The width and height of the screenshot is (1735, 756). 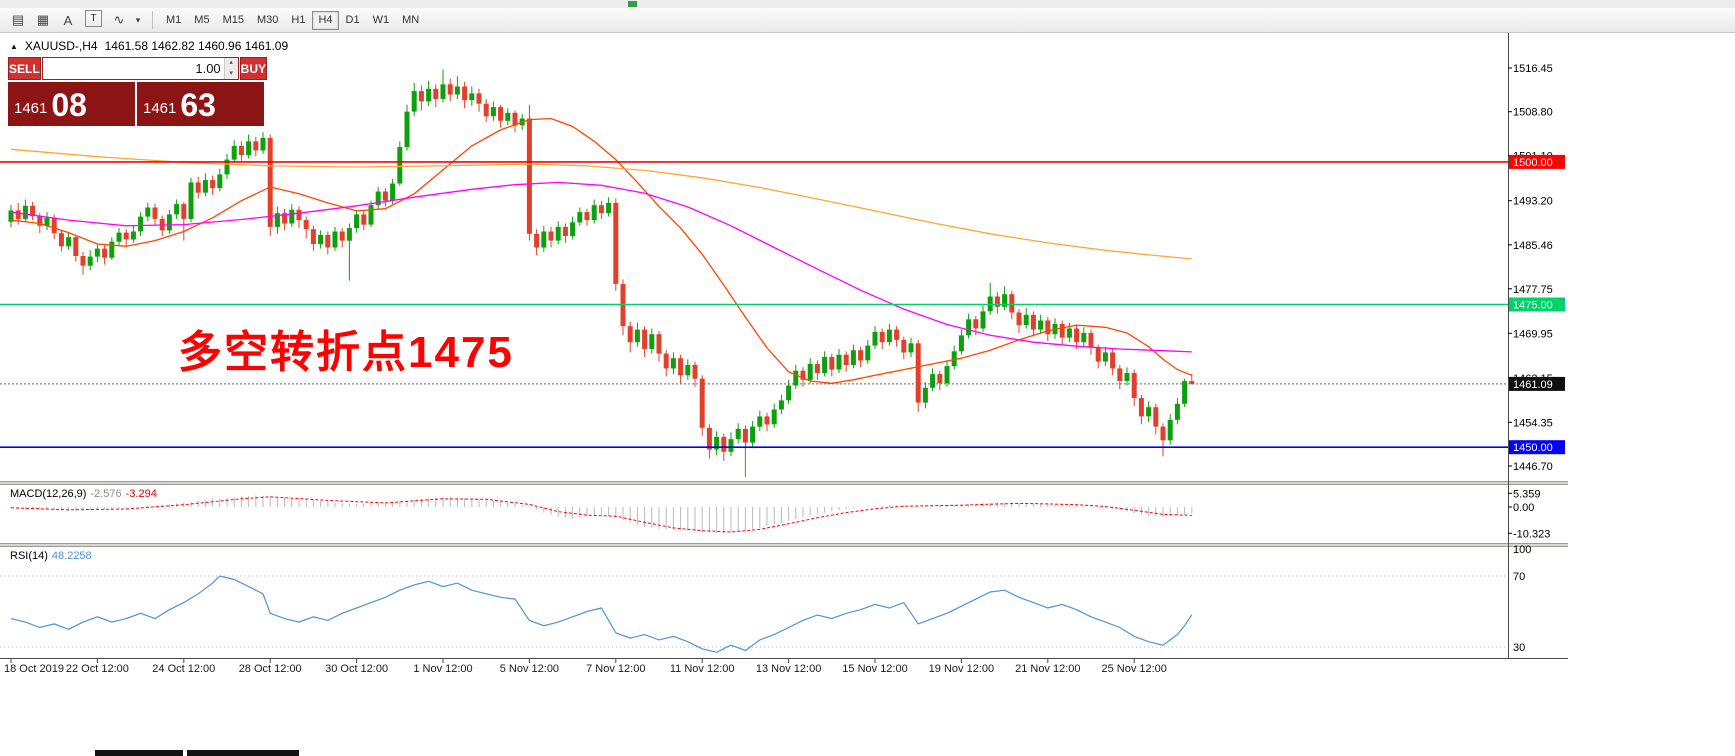 I want to click on svg-text: 1 Nov 12:00, so click(x=442, y=669).